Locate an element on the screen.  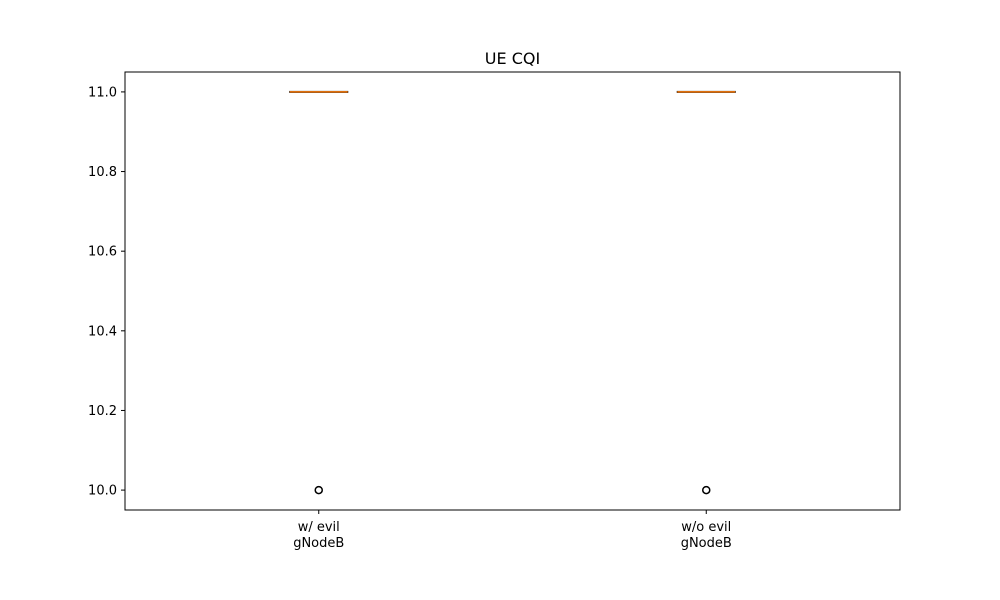
y-tick-label: 10.8 is located at coordinates (102, 172).